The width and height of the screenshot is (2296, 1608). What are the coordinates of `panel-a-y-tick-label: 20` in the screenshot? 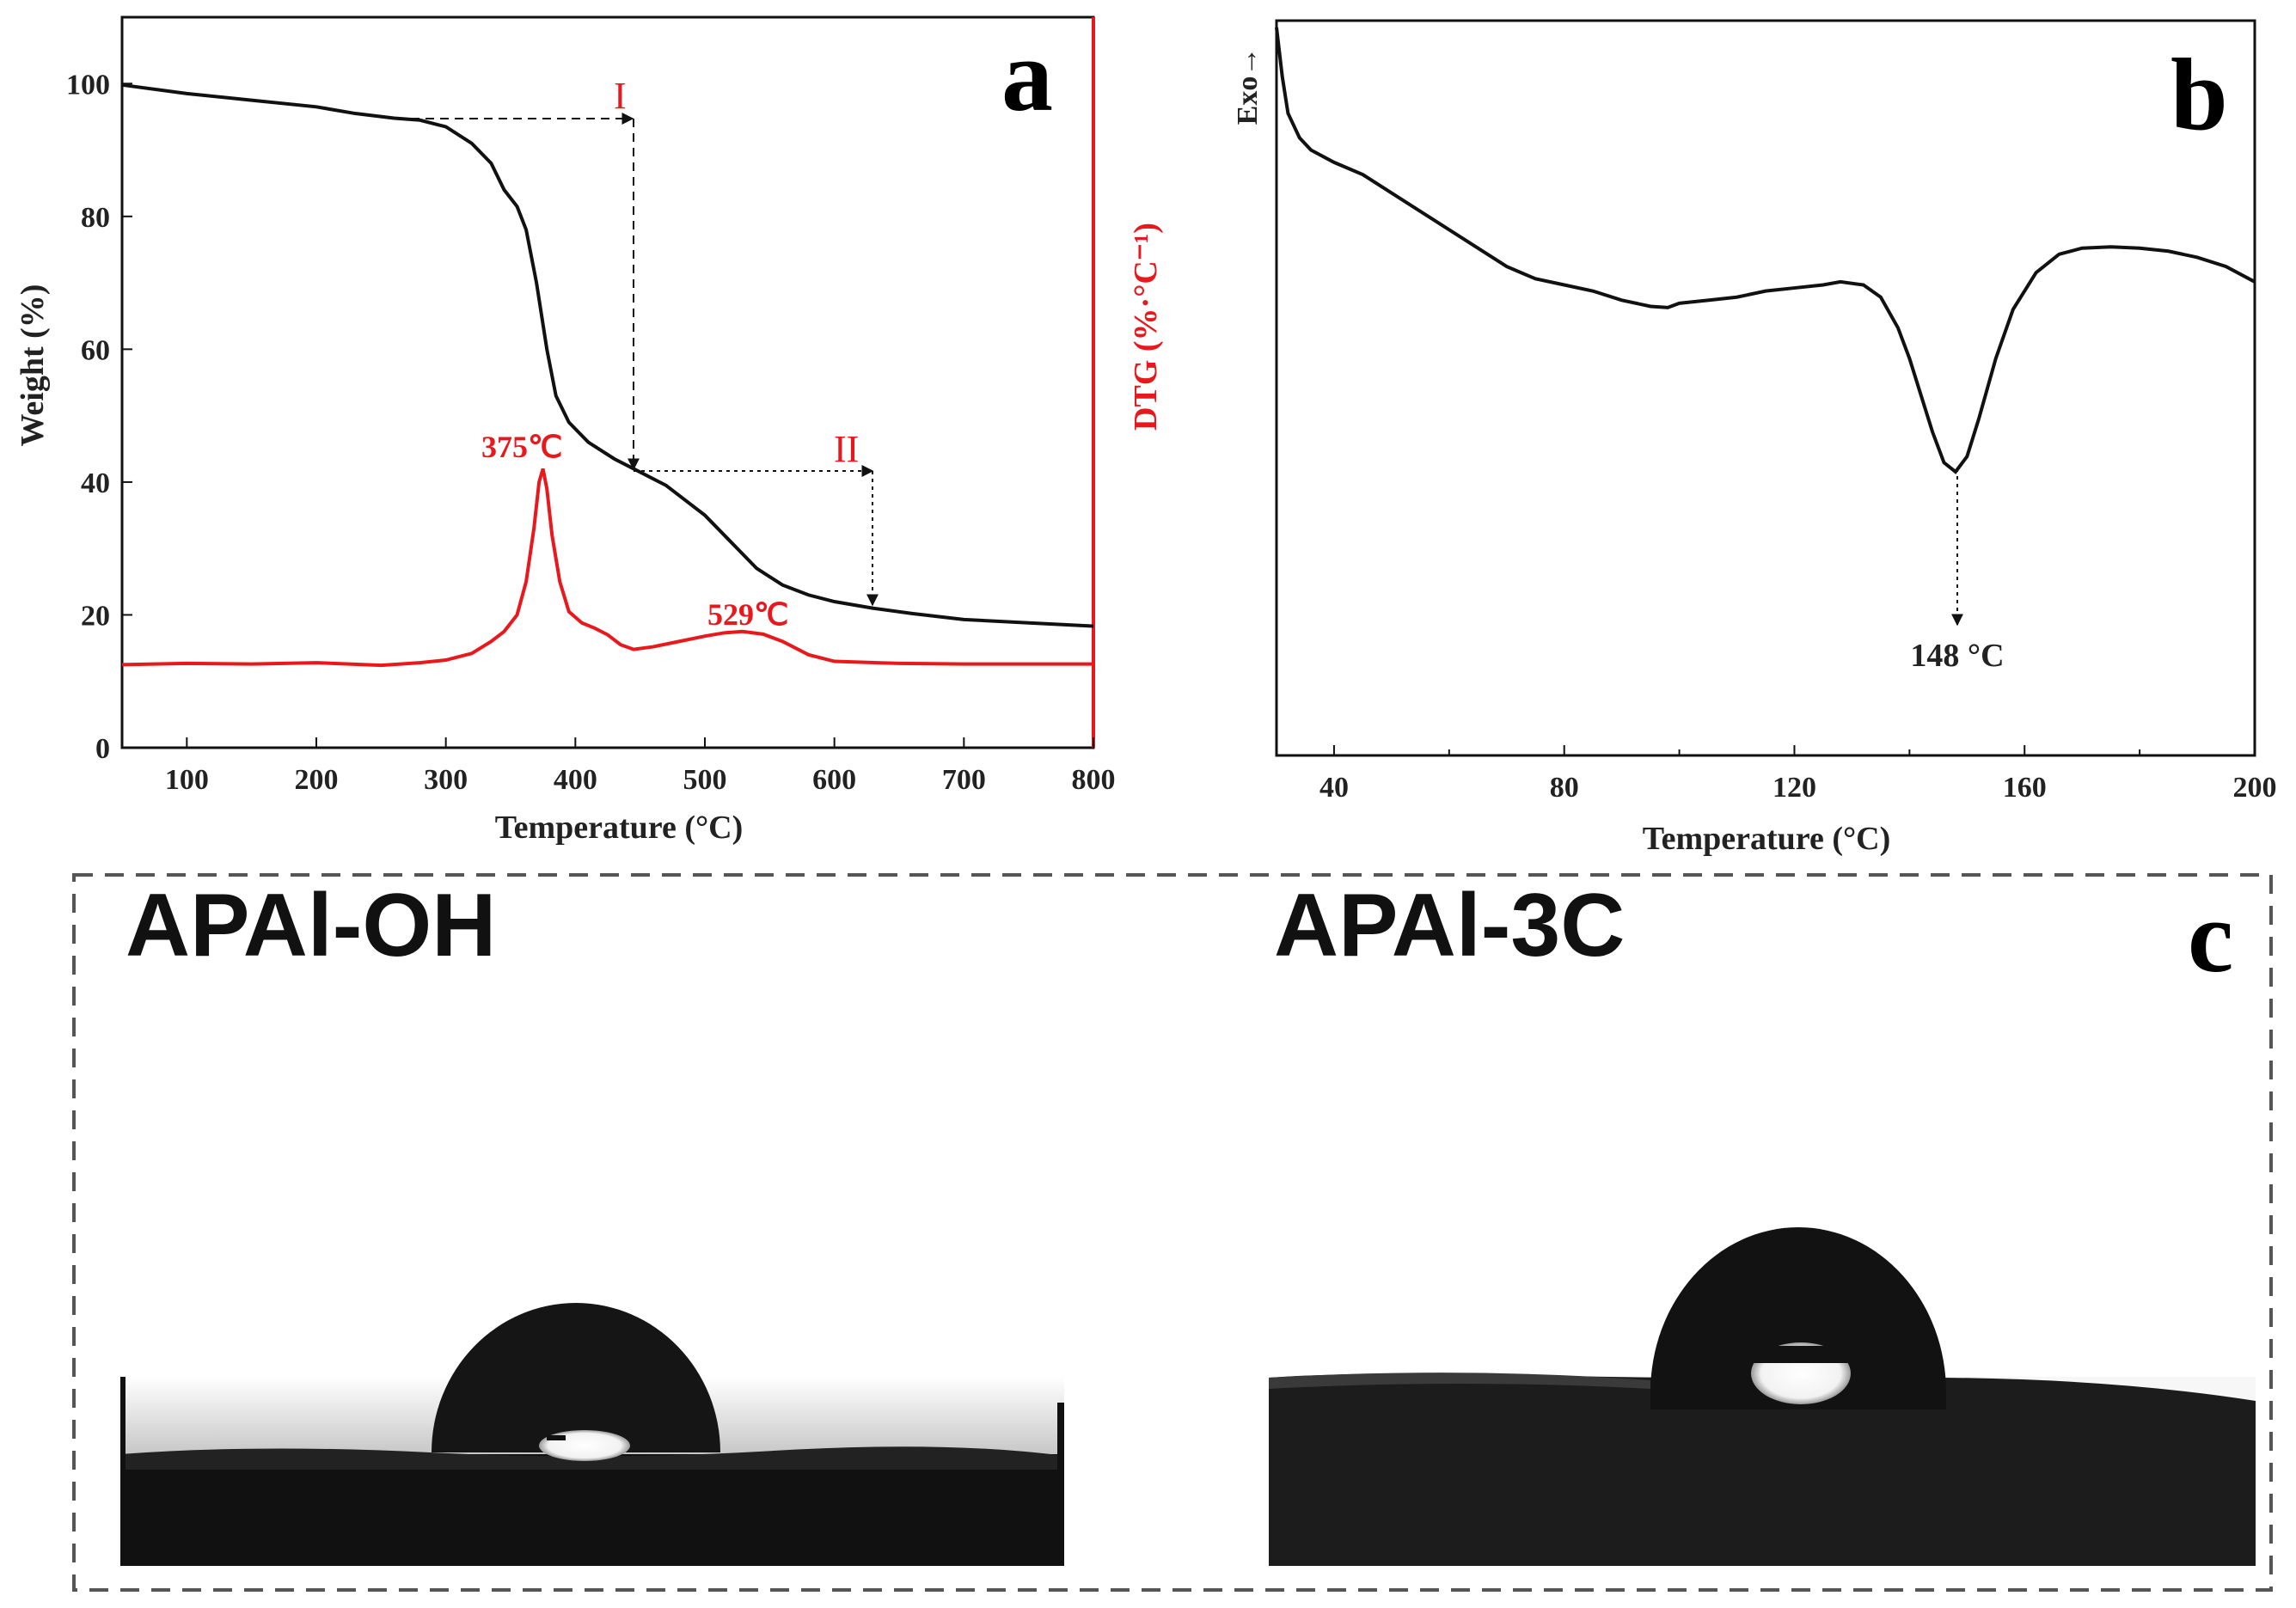 It's located at (95, 616).